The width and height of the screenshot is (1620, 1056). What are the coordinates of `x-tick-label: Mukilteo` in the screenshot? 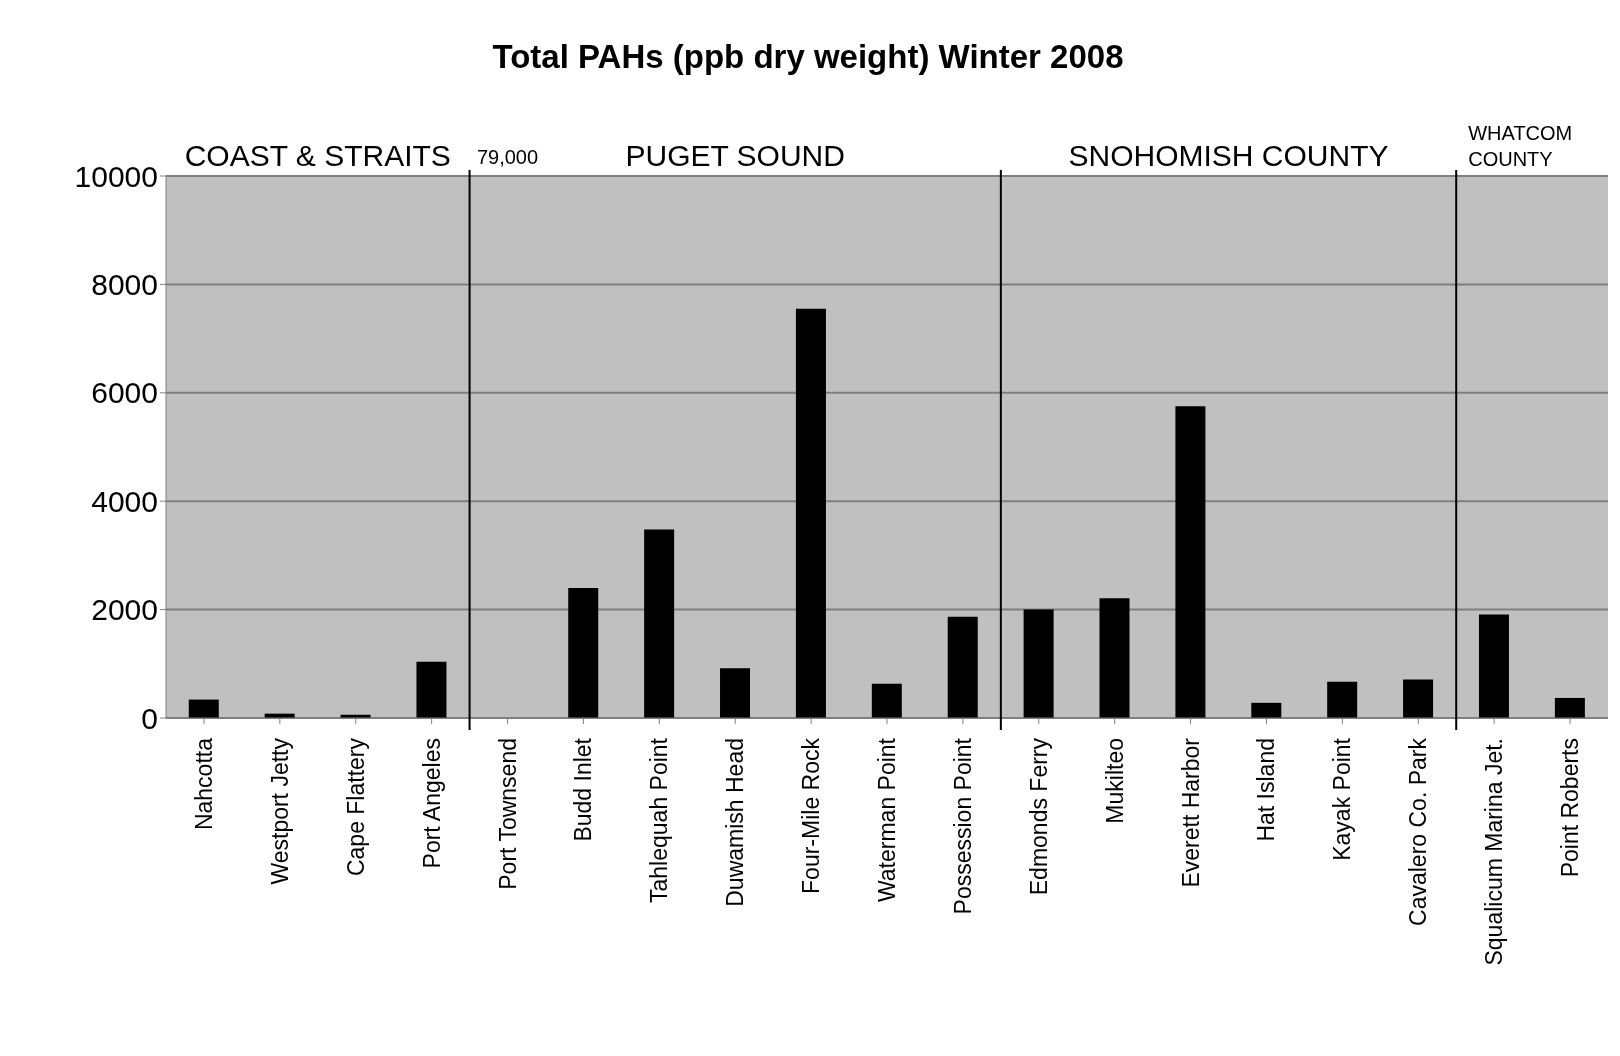 It's located at (1114, 781).